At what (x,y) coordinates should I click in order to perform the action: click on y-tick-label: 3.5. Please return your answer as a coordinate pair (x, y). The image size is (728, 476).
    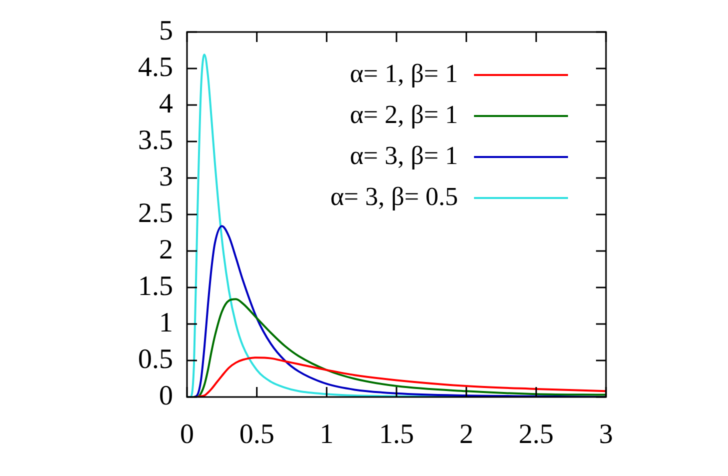
    Looking at the image, I should click on (155, 140).